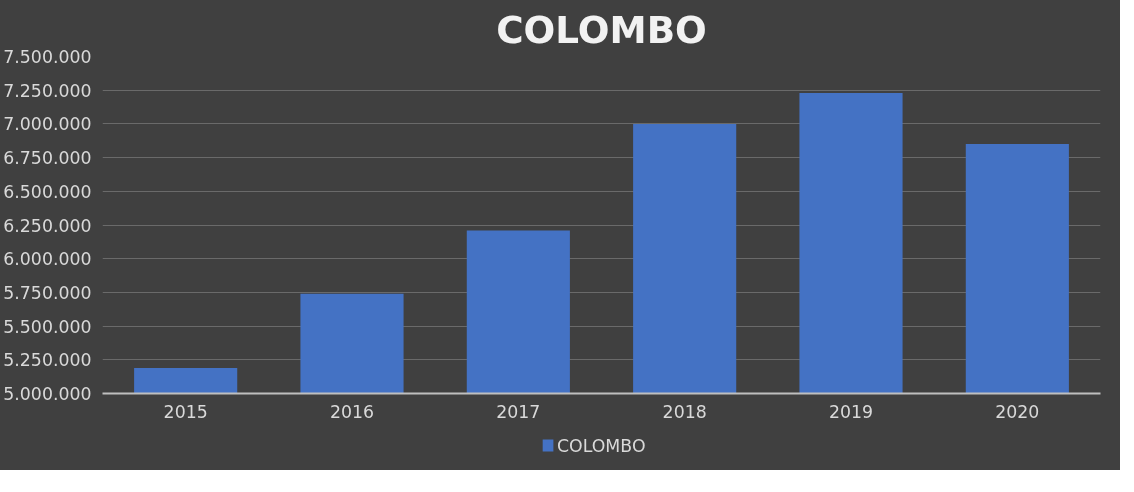 The height and width of the screenshot is (492, 1134). What do you see at coordinates (47, 191) in the screenshot?
I see `y-tick-label: 6.500.000` at bounding box center [47, 191].